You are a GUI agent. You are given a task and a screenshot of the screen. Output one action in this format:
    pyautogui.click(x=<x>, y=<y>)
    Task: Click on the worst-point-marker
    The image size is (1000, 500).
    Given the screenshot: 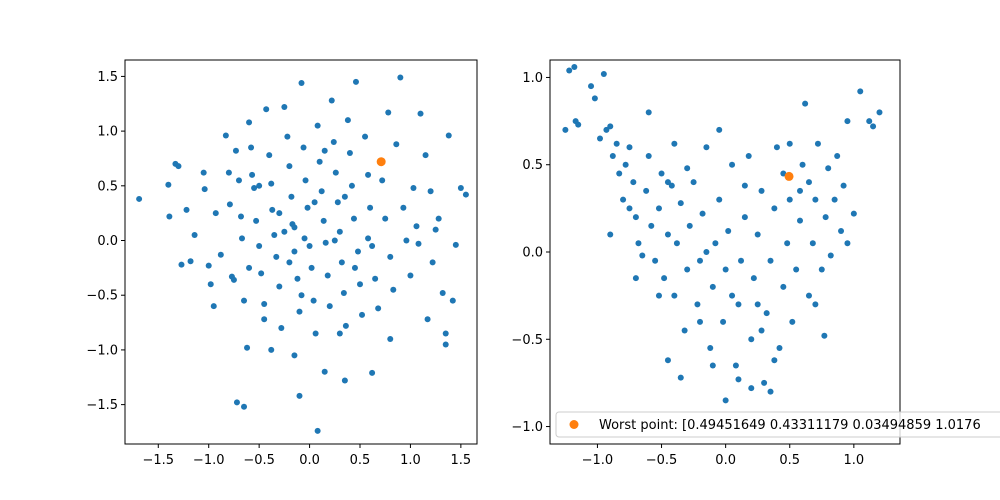 What is the action you would take?
    pyautogui.click(x=789, y=176)
    